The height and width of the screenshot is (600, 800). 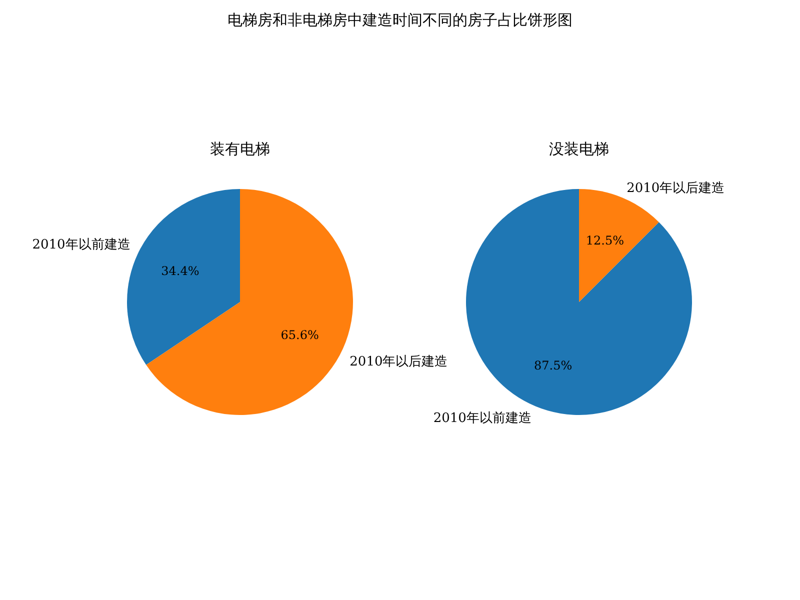 I want to click on chart-title: 没装电梯, so click(x=579, y=149).